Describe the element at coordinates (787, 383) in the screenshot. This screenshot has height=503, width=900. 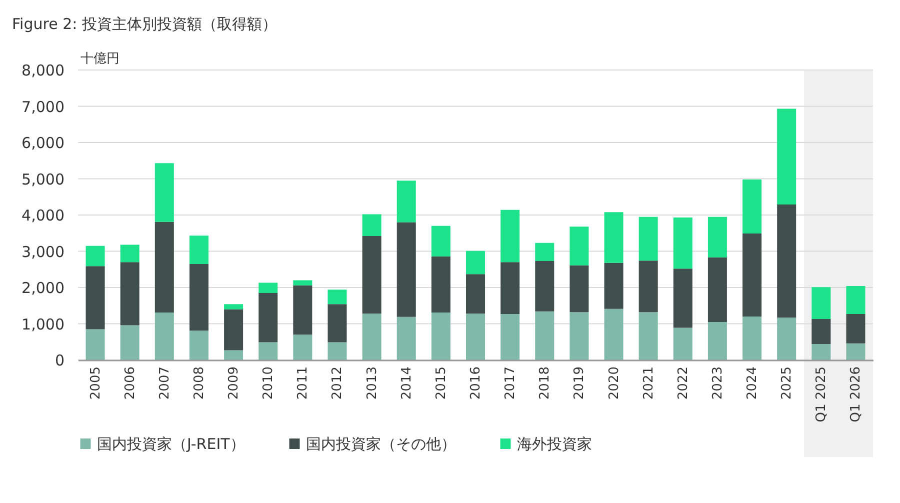
I see `x-tick-label: 2025` at that location.